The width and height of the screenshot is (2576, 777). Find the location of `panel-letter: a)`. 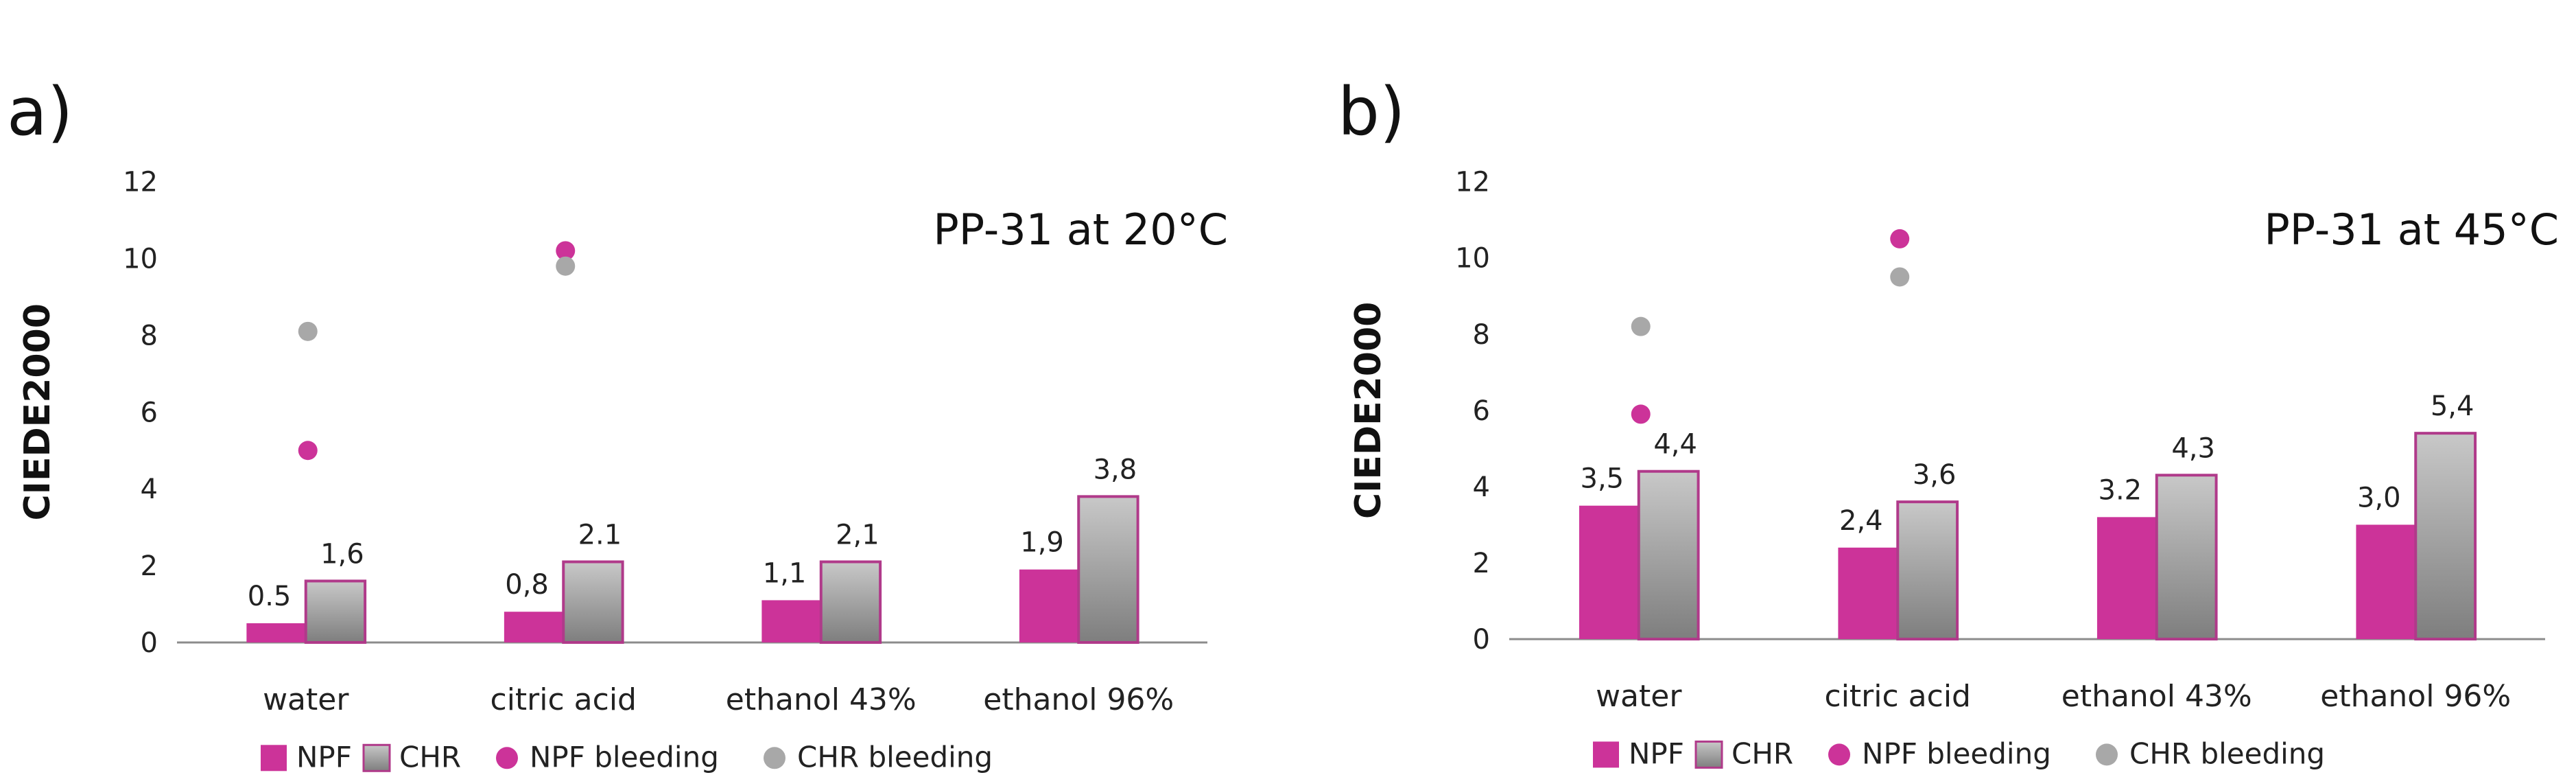

panel-letter: a) is located at coordinates (40, 111).